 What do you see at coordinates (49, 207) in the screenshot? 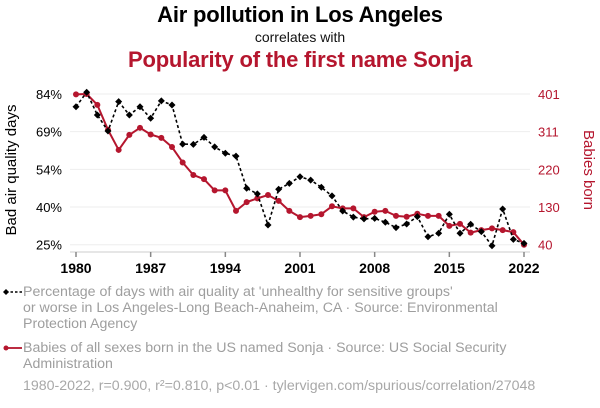
I see `y-tick-label-left: 40%` at bounding box center [49, 207].